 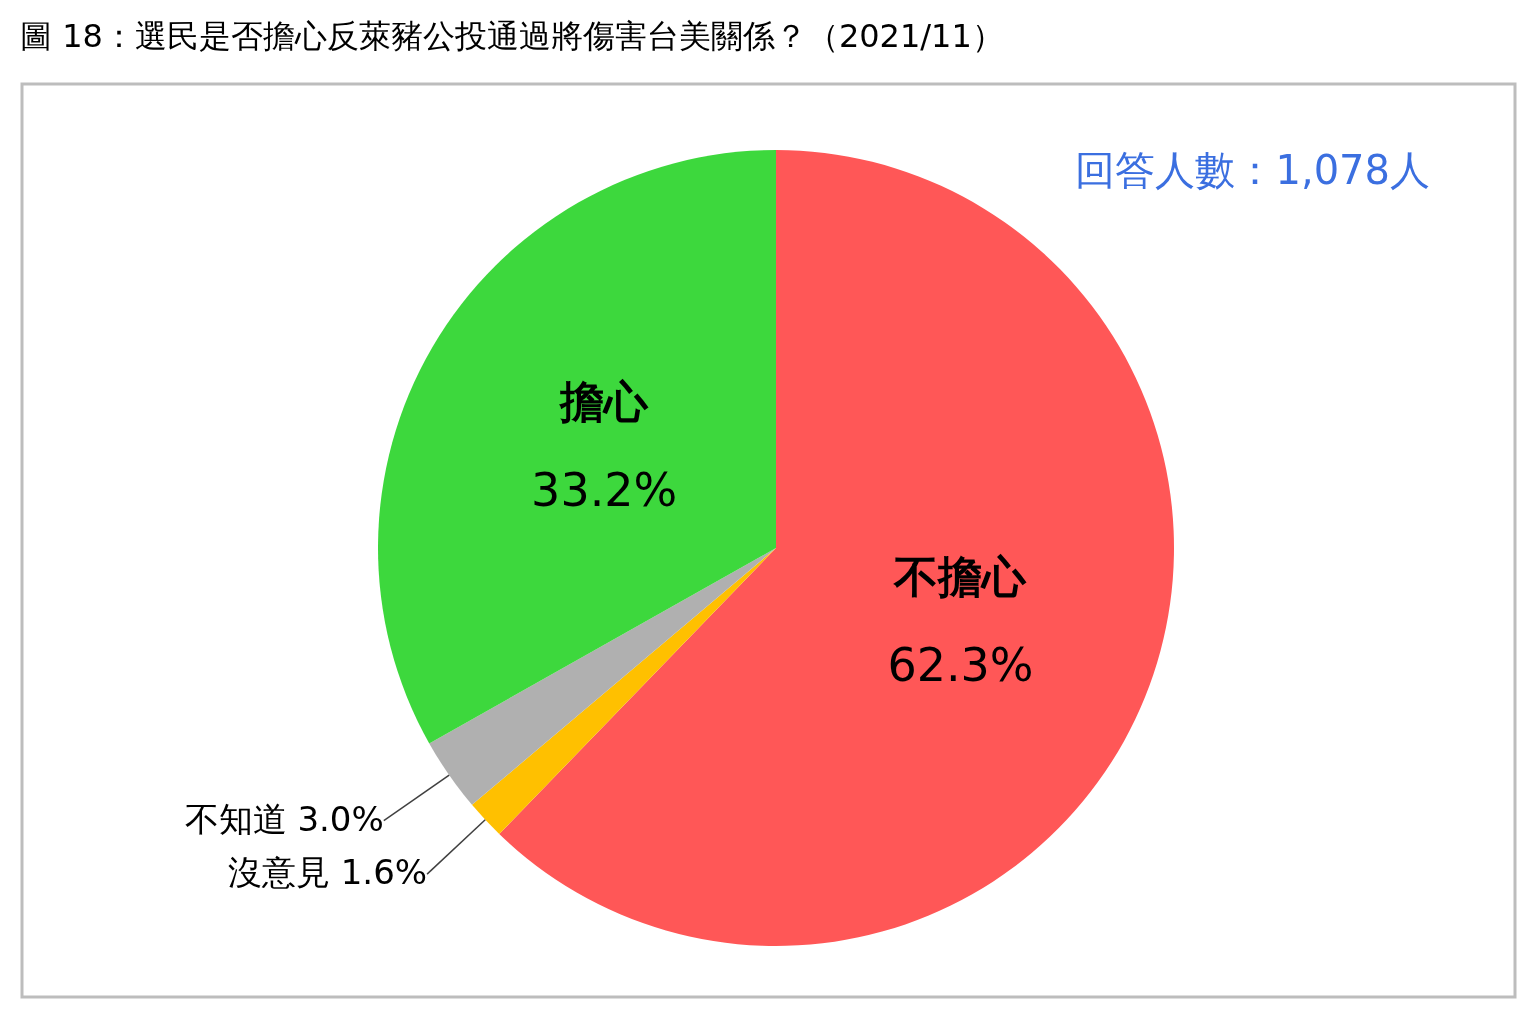 I want to click on data-label: 62.3%, so click(x=960, y=664).